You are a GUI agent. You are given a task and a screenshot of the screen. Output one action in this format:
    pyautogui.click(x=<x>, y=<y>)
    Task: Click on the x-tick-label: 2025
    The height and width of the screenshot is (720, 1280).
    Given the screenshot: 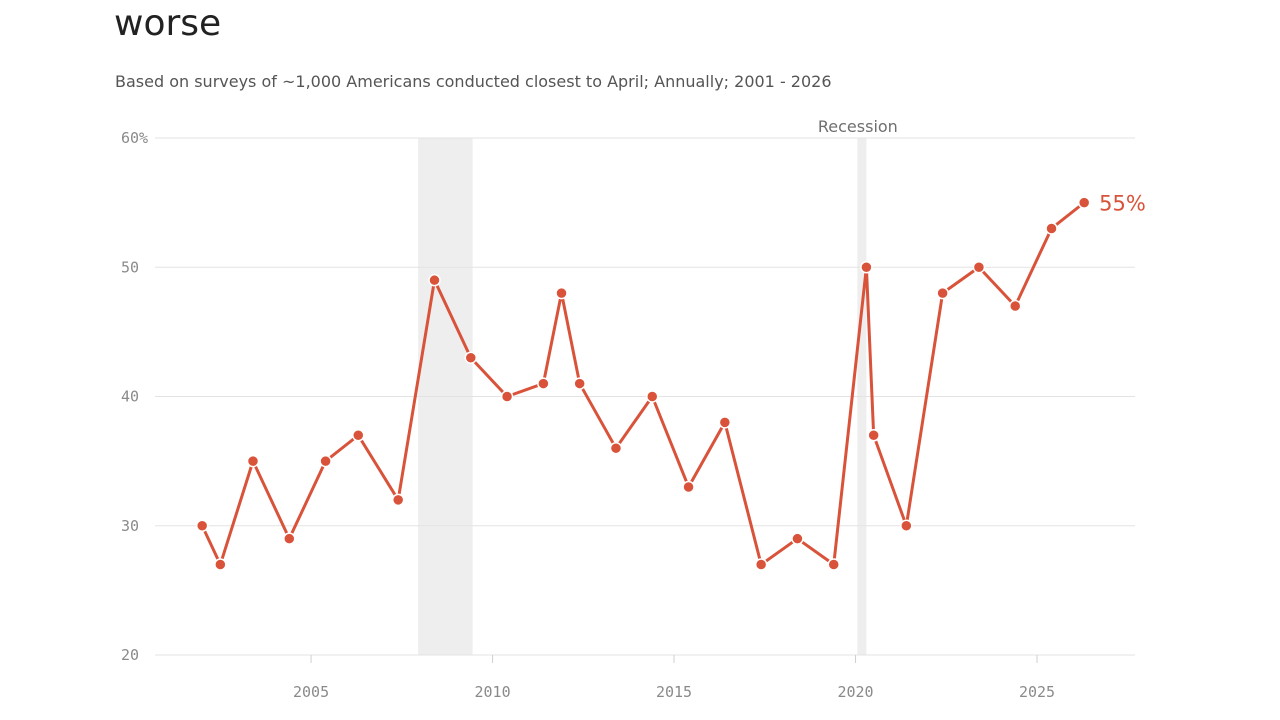 What is the action you would take?
    pyautogui.click(x=1037, y=692)
    